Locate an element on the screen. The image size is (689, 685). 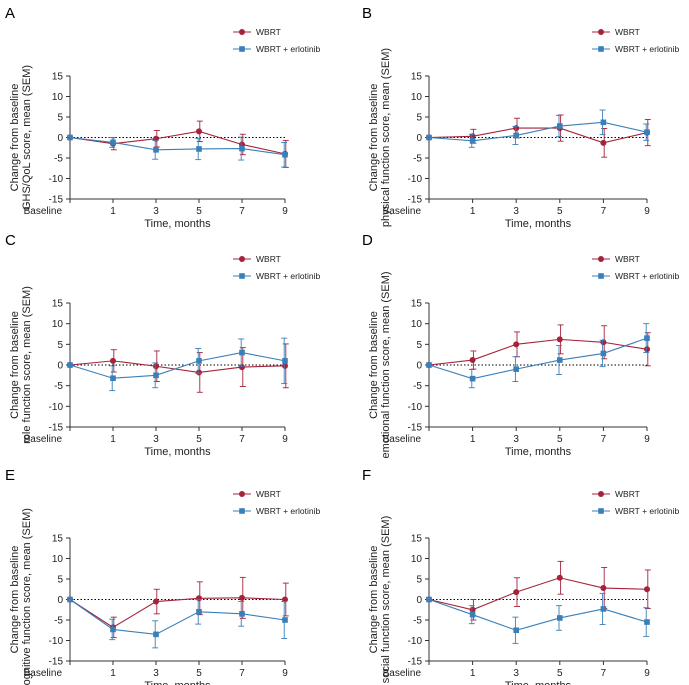
y-axis-title-line2: role function score, mean (SEM) is located at coordinates (27, 365).